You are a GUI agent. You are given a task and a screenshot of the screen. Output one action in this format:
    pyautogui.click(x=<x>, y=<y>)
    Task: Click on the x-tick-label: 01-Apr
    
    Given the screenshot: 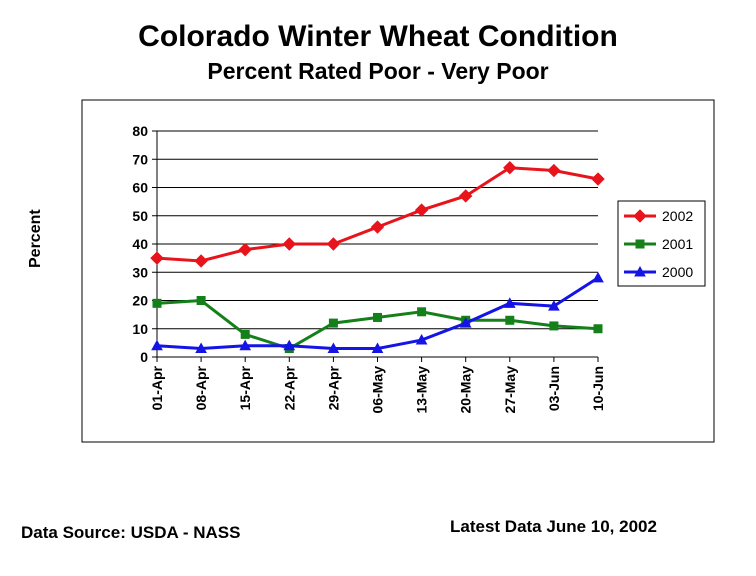 What is the action you would take?
    pyautogui.click(x=157, y=387)
    